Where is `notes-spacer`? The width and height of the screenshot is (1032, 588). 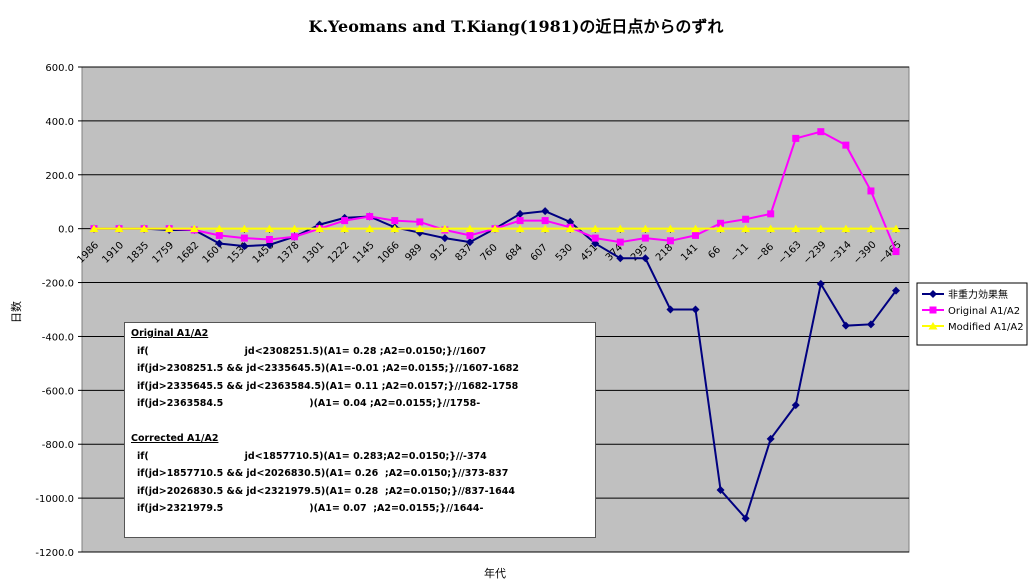
notes-spacer is located at coordinates (360, 422).